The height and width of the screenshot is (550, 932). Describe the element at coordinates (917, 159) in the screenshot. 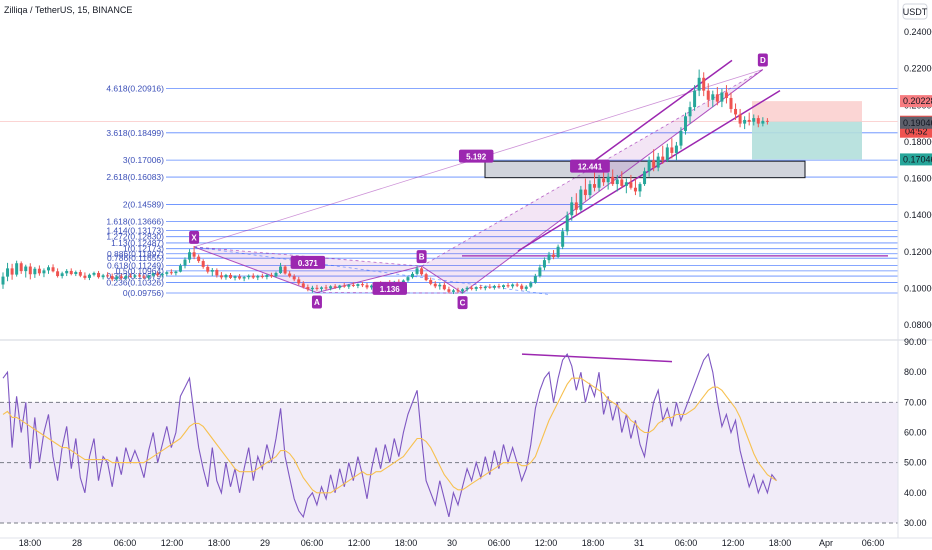

I see `price-tag-label: 0.17046` at that location.